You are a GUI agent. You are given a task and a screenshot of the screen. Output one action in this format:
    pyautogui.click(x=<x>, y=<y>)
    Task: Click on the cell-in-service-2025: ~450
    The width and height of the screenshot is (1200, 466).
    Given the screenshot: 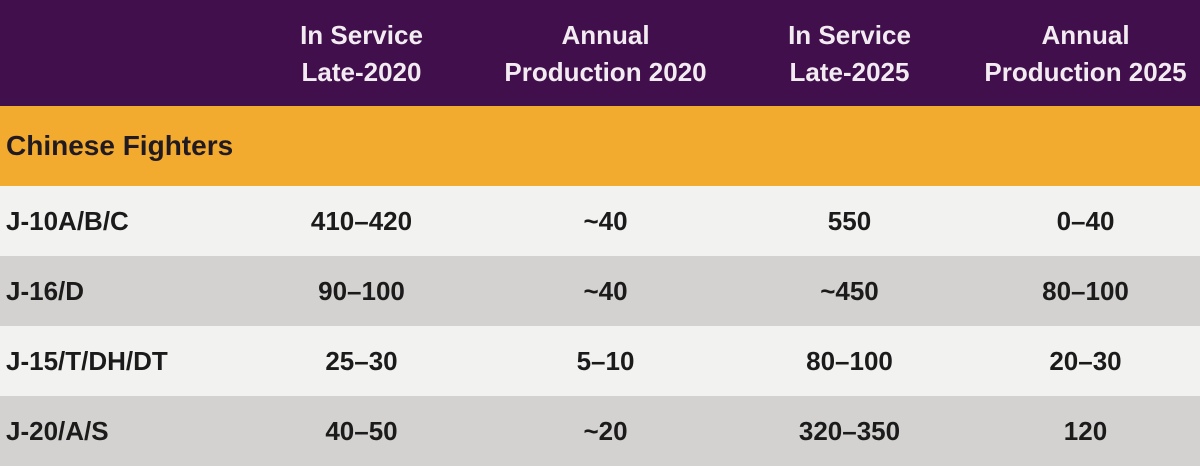 What is the action you would take?
    pyautogui.click(x=849, y=291)
    